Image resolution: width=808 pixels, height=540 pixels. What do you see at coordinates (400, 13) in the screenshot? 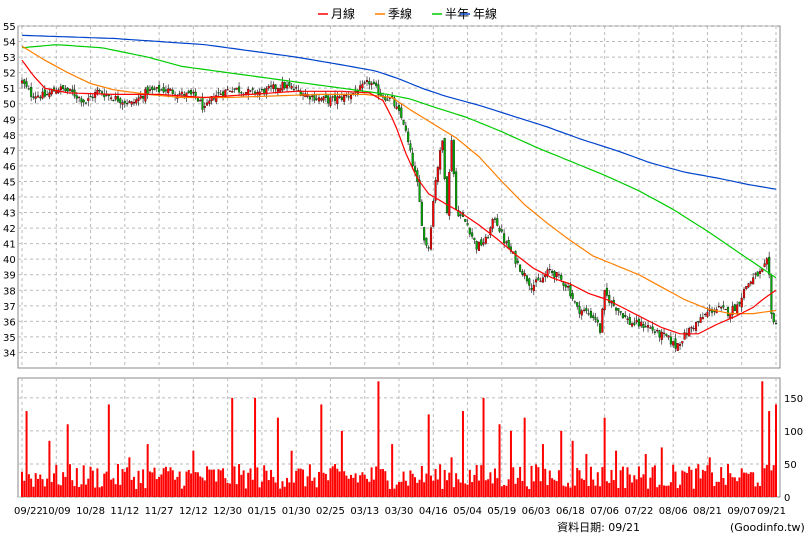
I see `legend-label-quarter: 季線` at bounding box center [400, 13].